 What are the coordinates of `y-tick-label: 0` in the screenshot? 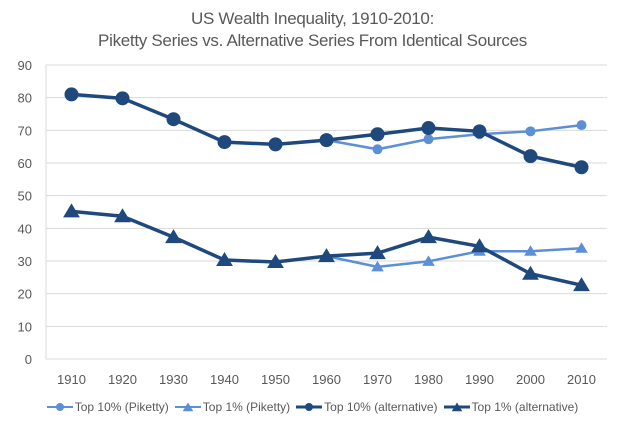 It's located at (28, 359).